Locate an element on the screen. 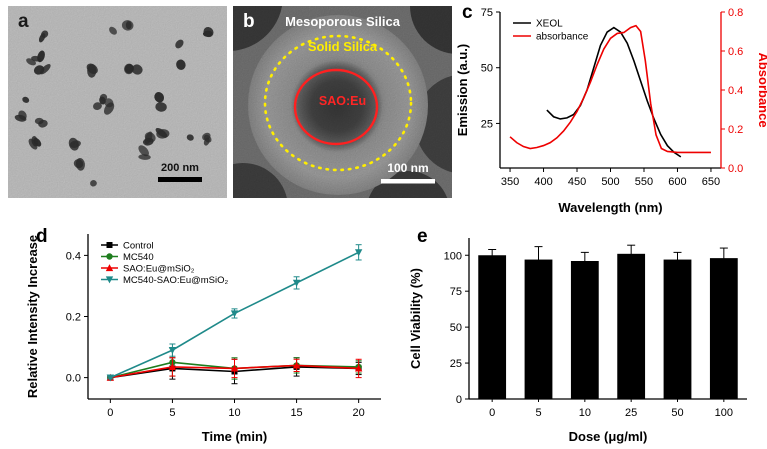 The image size is (767, 449). scalebar-label-b: 100 nm is located at coordinates (408, 168).